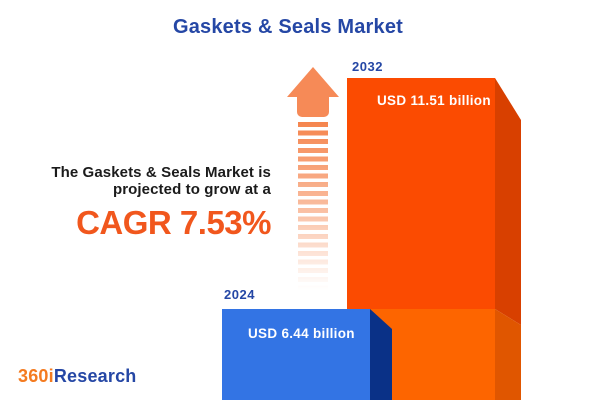 The image size is (600, 400). Describe the element at coordinates (191, 189) in the screenshot. I see `description-line-2: projected to grow at a` at that location.